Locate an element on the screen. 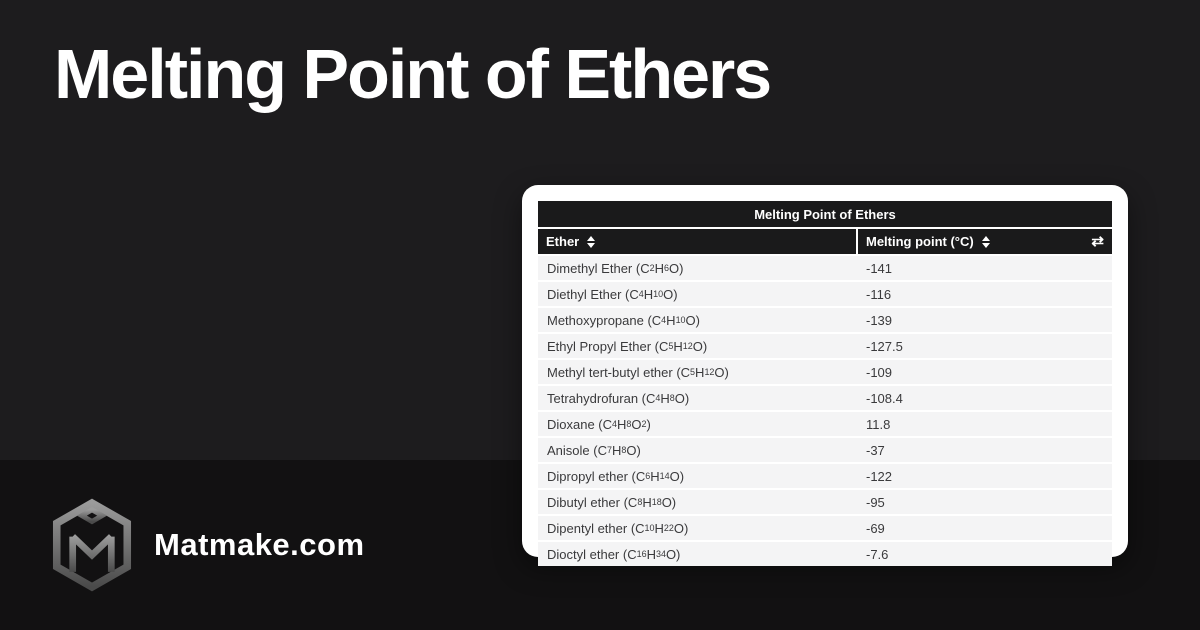 The image size is (1200, 630). ether-name-cell: Dipentyl ether (C 10 H 22 O) is located at coordinates (618, 528).